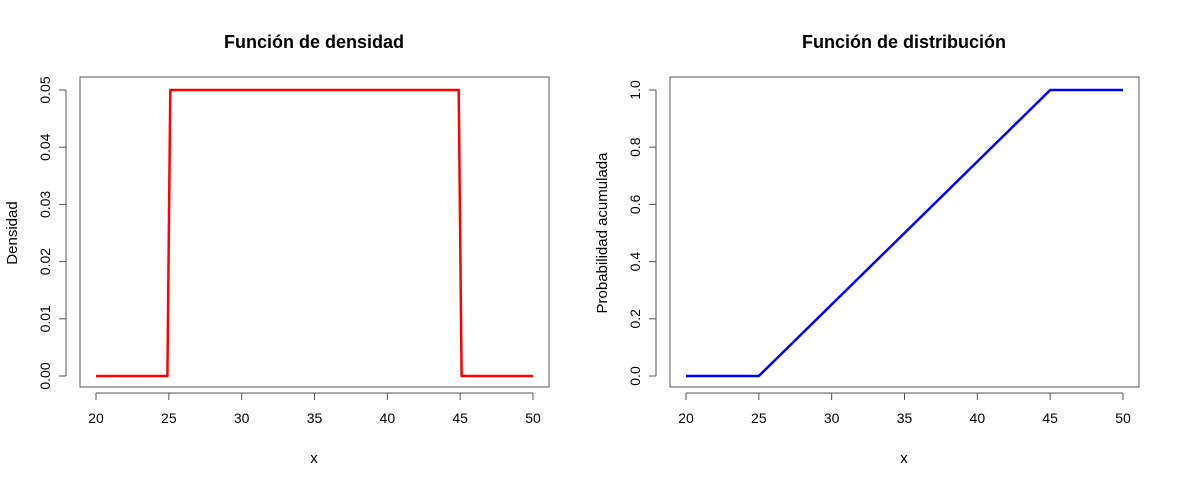 The height and width of the screenshot is (486, 1180). What do you see at coordinates (602, 233) in the screenshot?
I see `distribution-y-axis-label: Probabilidad acumulada` at bounding box center [602, 233].